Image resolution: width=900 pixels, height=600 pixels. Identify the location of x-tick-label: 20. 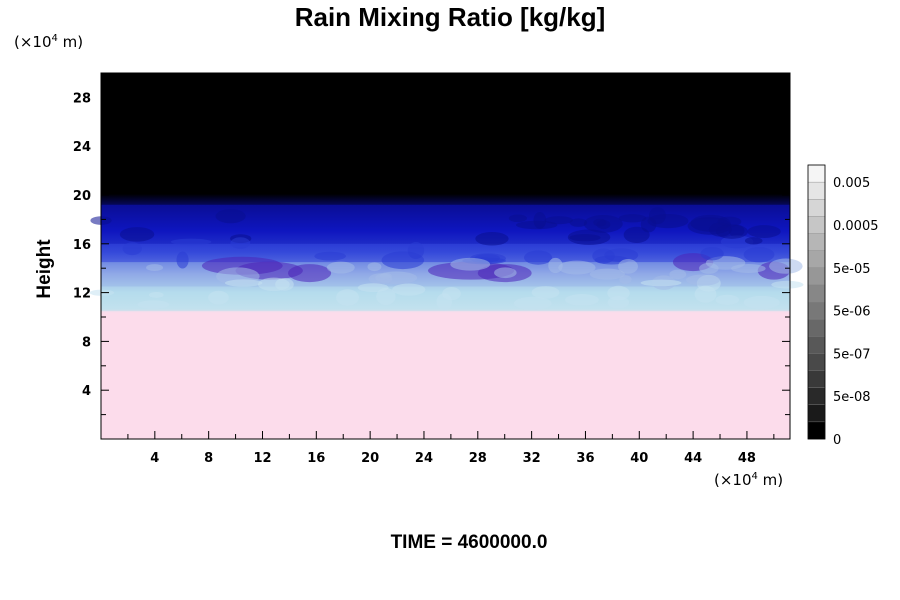
(370, 458).